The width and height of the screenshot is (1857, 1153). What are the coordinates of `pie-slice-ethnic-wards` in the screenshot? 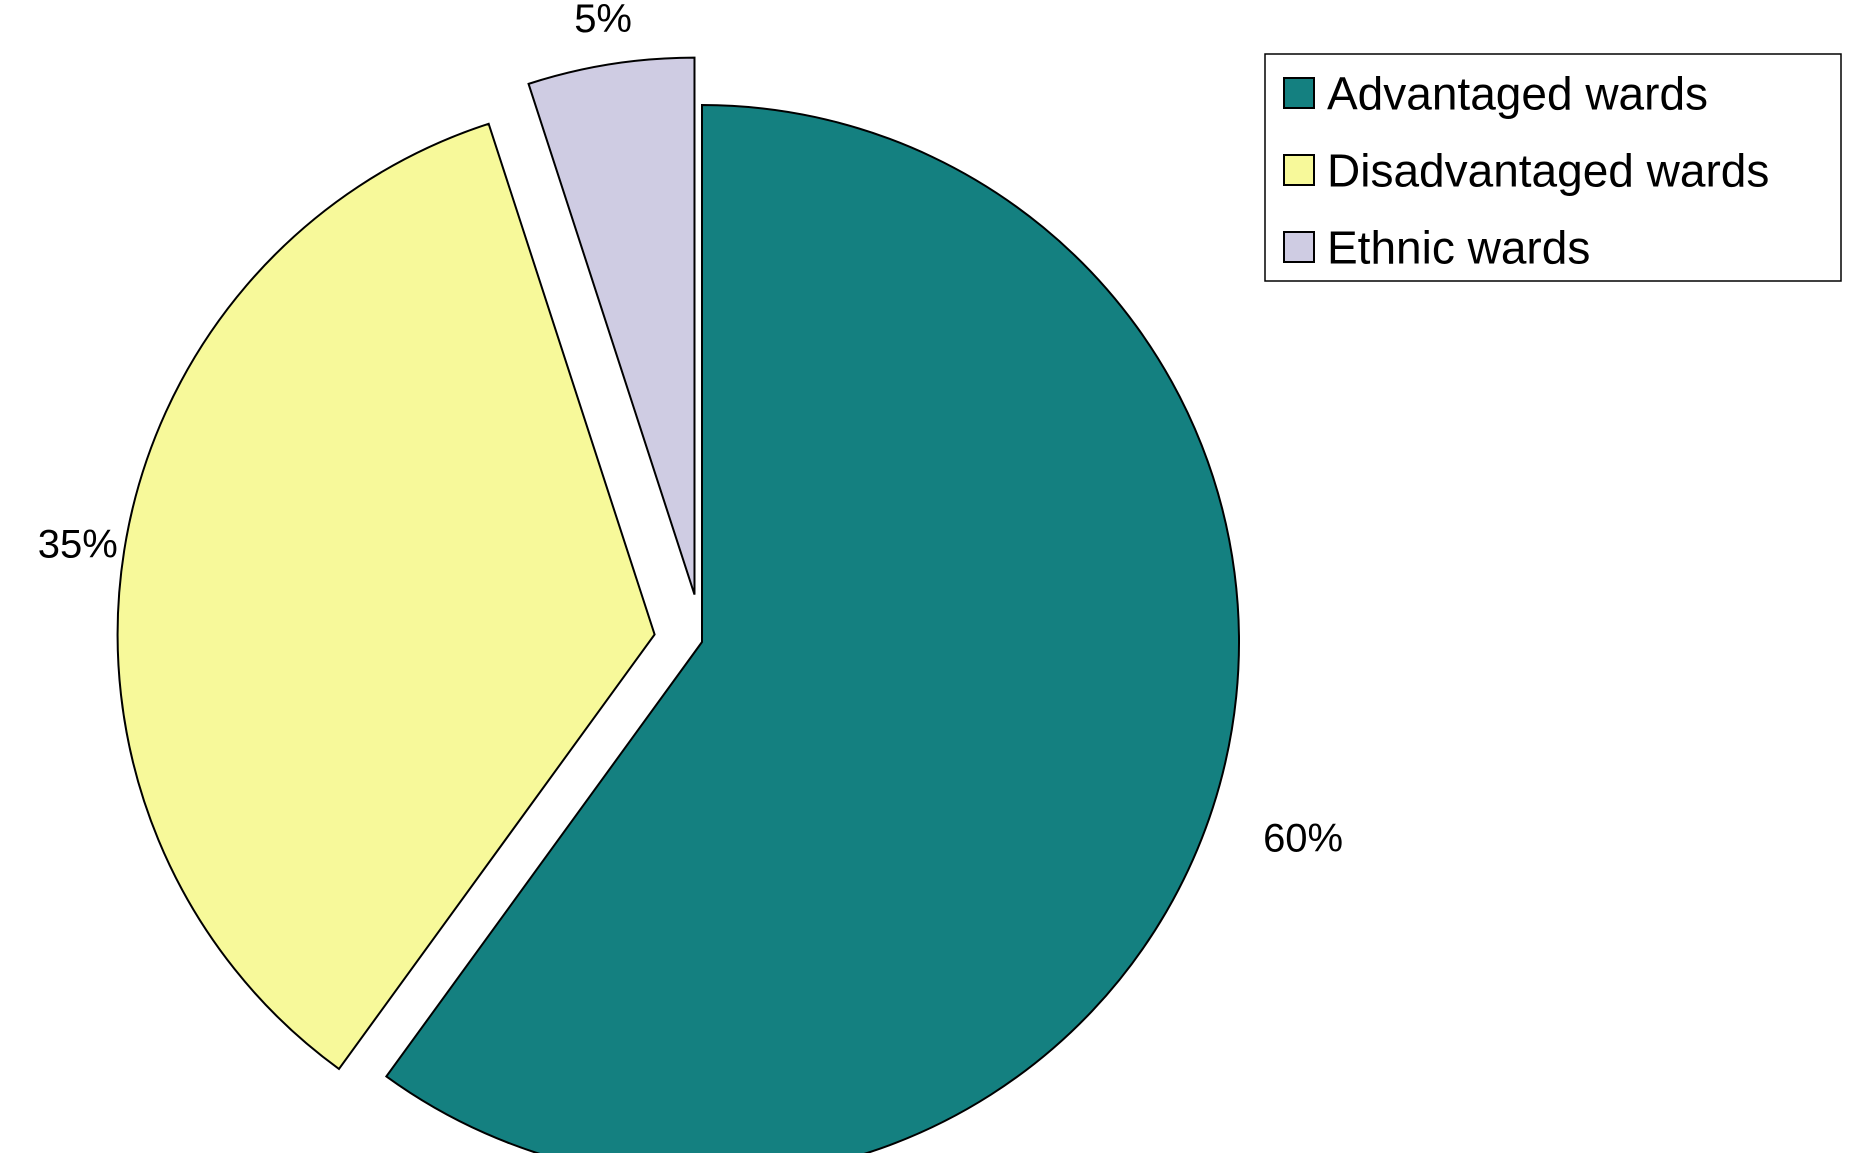 It's located at (611, 325).